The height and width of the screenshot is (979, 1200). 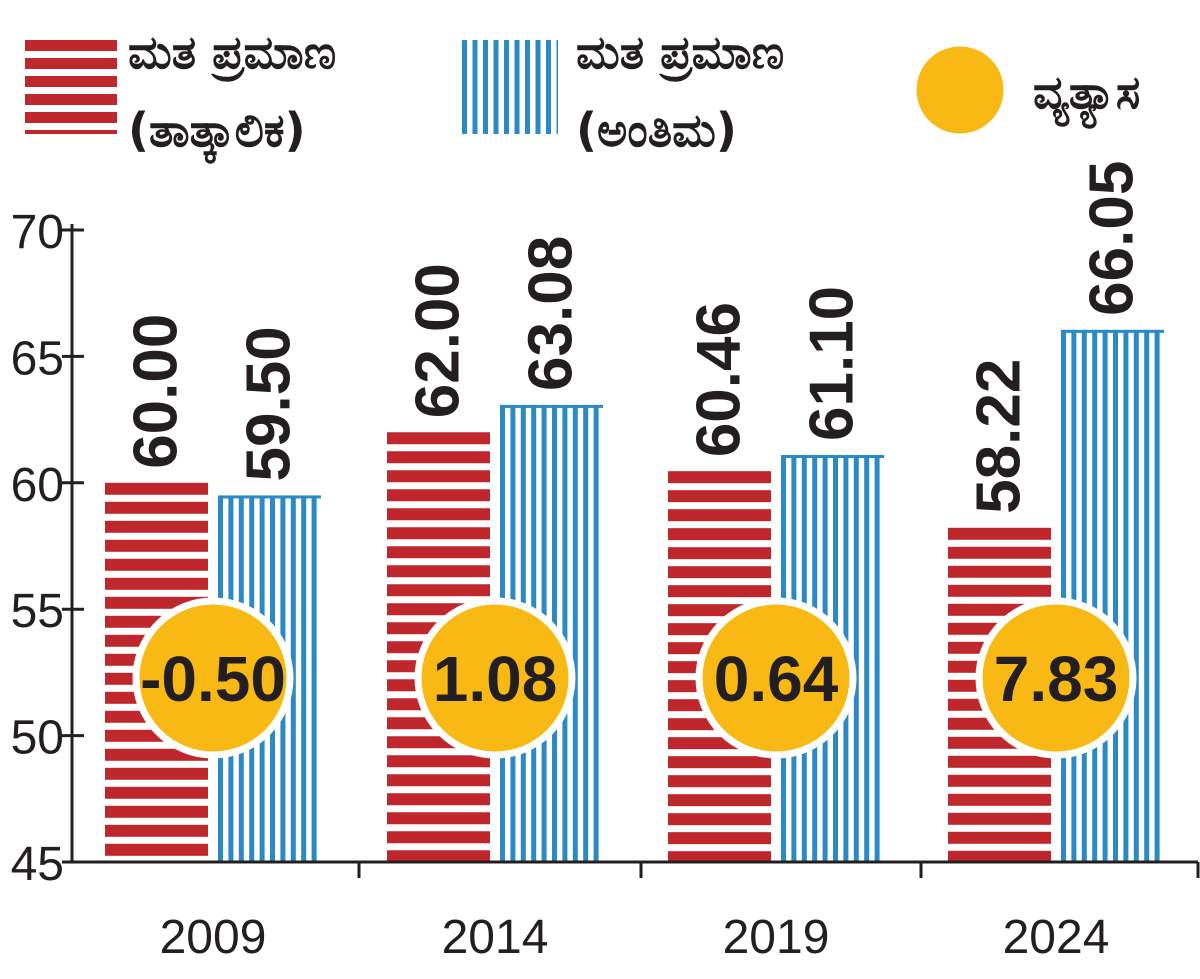 I want to click on value-label-final-2014: 63.08, so click(x=551, y=313).